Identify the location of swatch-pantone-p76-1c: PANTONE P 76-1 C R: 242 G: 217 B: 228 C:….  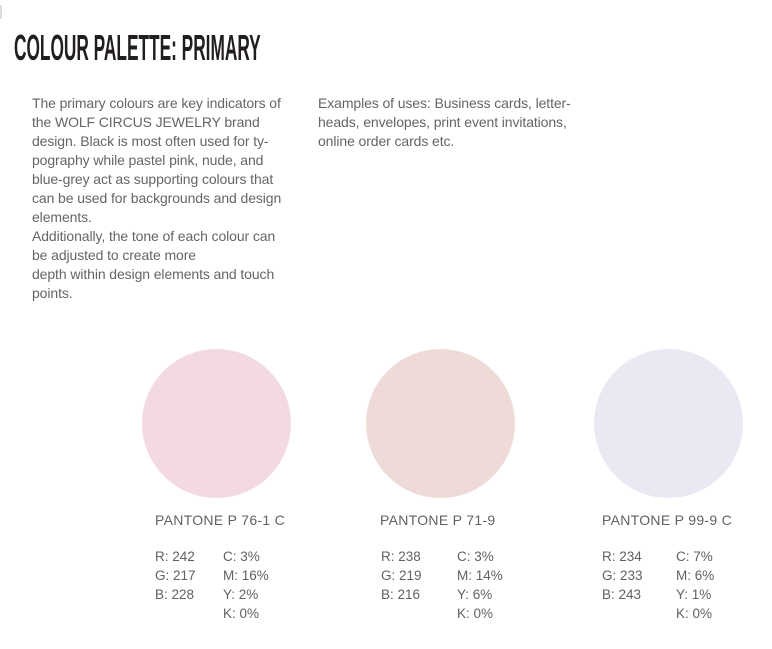
(227, 485).